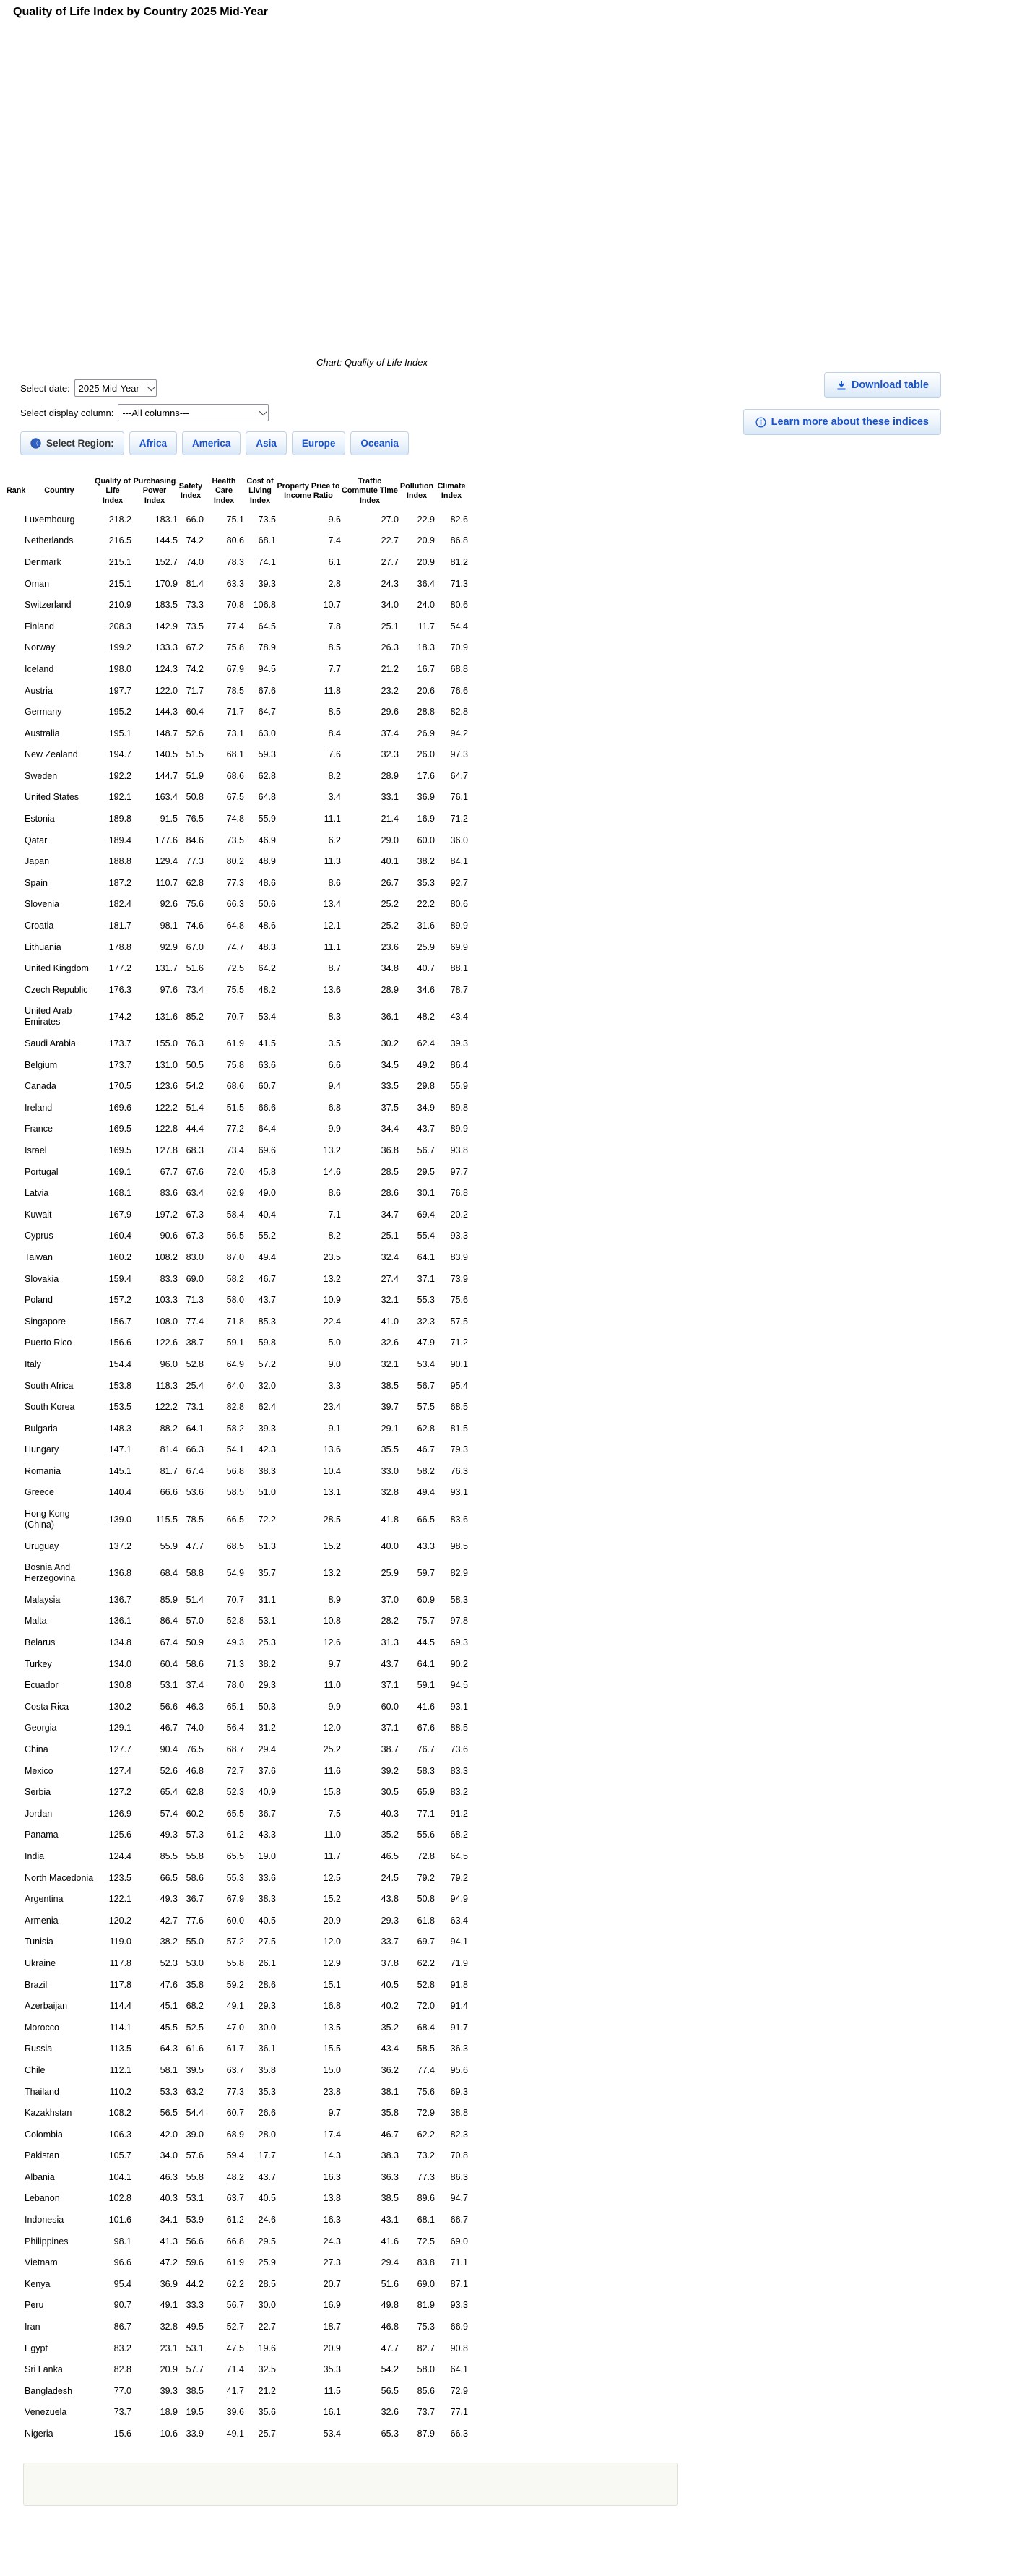  Describe the element at coordinates (195, 1492) in the screenshot. I see `value-cell: 53.6` at that location.